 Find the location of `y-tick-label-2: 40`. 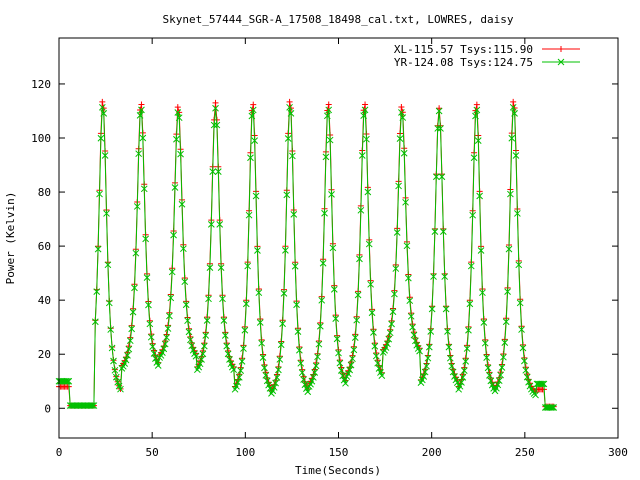

y-tick-label-2: 40 is located at coordinates (44, 300).